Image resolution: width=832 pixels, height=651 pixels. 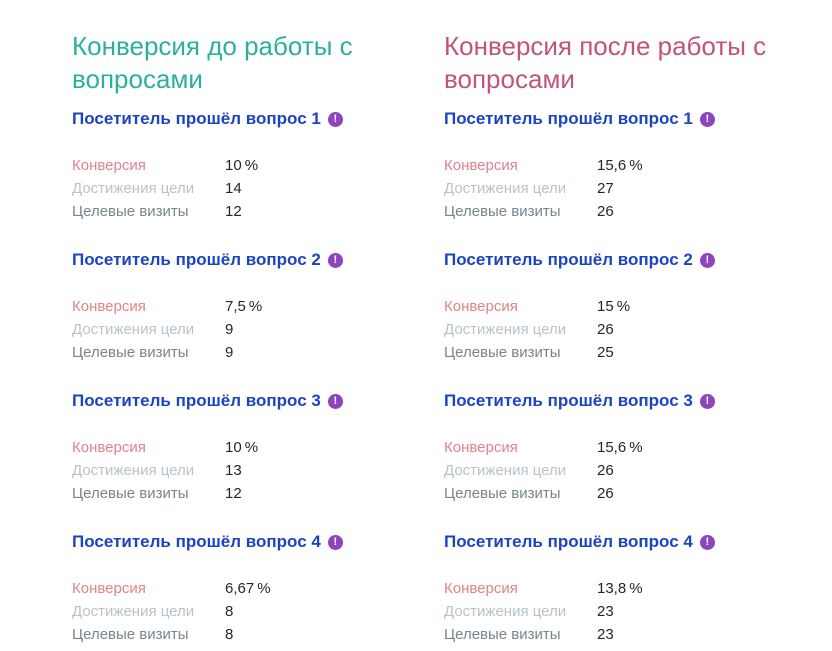 I want to click on metric-row-visits: Целевые визиты 23, so click(x=609, y=634).